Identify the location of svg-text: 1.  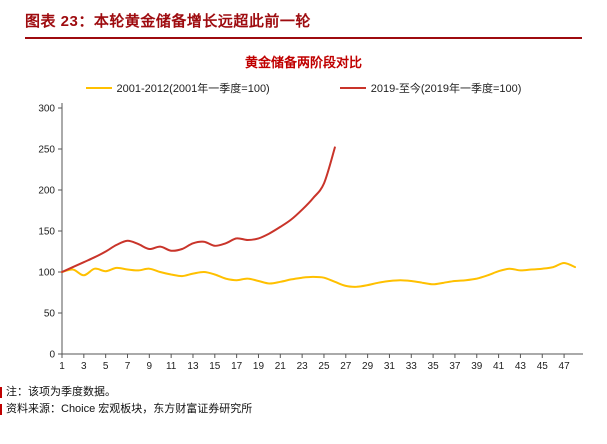
(62, 366).